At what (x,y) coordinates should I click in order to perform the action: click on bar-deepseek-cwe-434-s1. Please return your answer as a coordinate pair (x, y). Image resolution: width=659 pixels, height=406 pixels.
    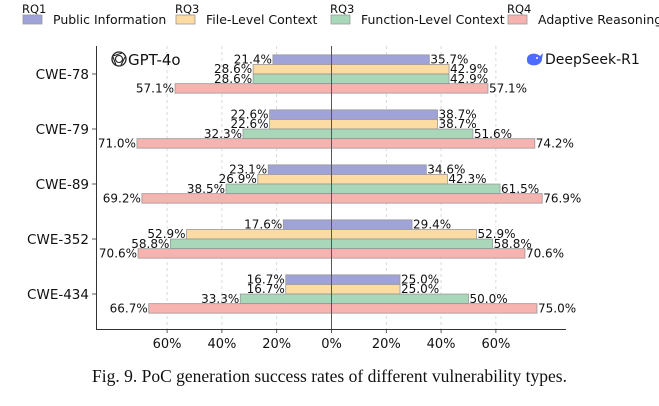
    Looking at the image, I should click on (366, 289).